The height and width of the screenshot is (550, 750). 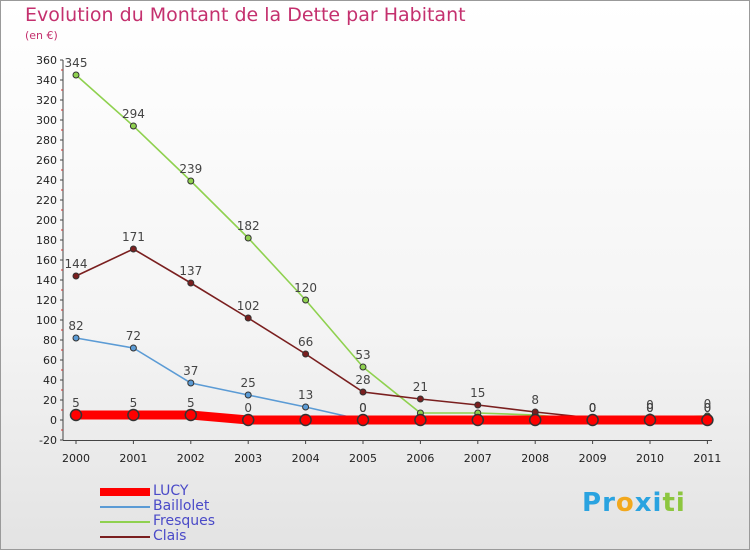 I want to click on data-label-fresques: 120, so click(x=305, y=288).